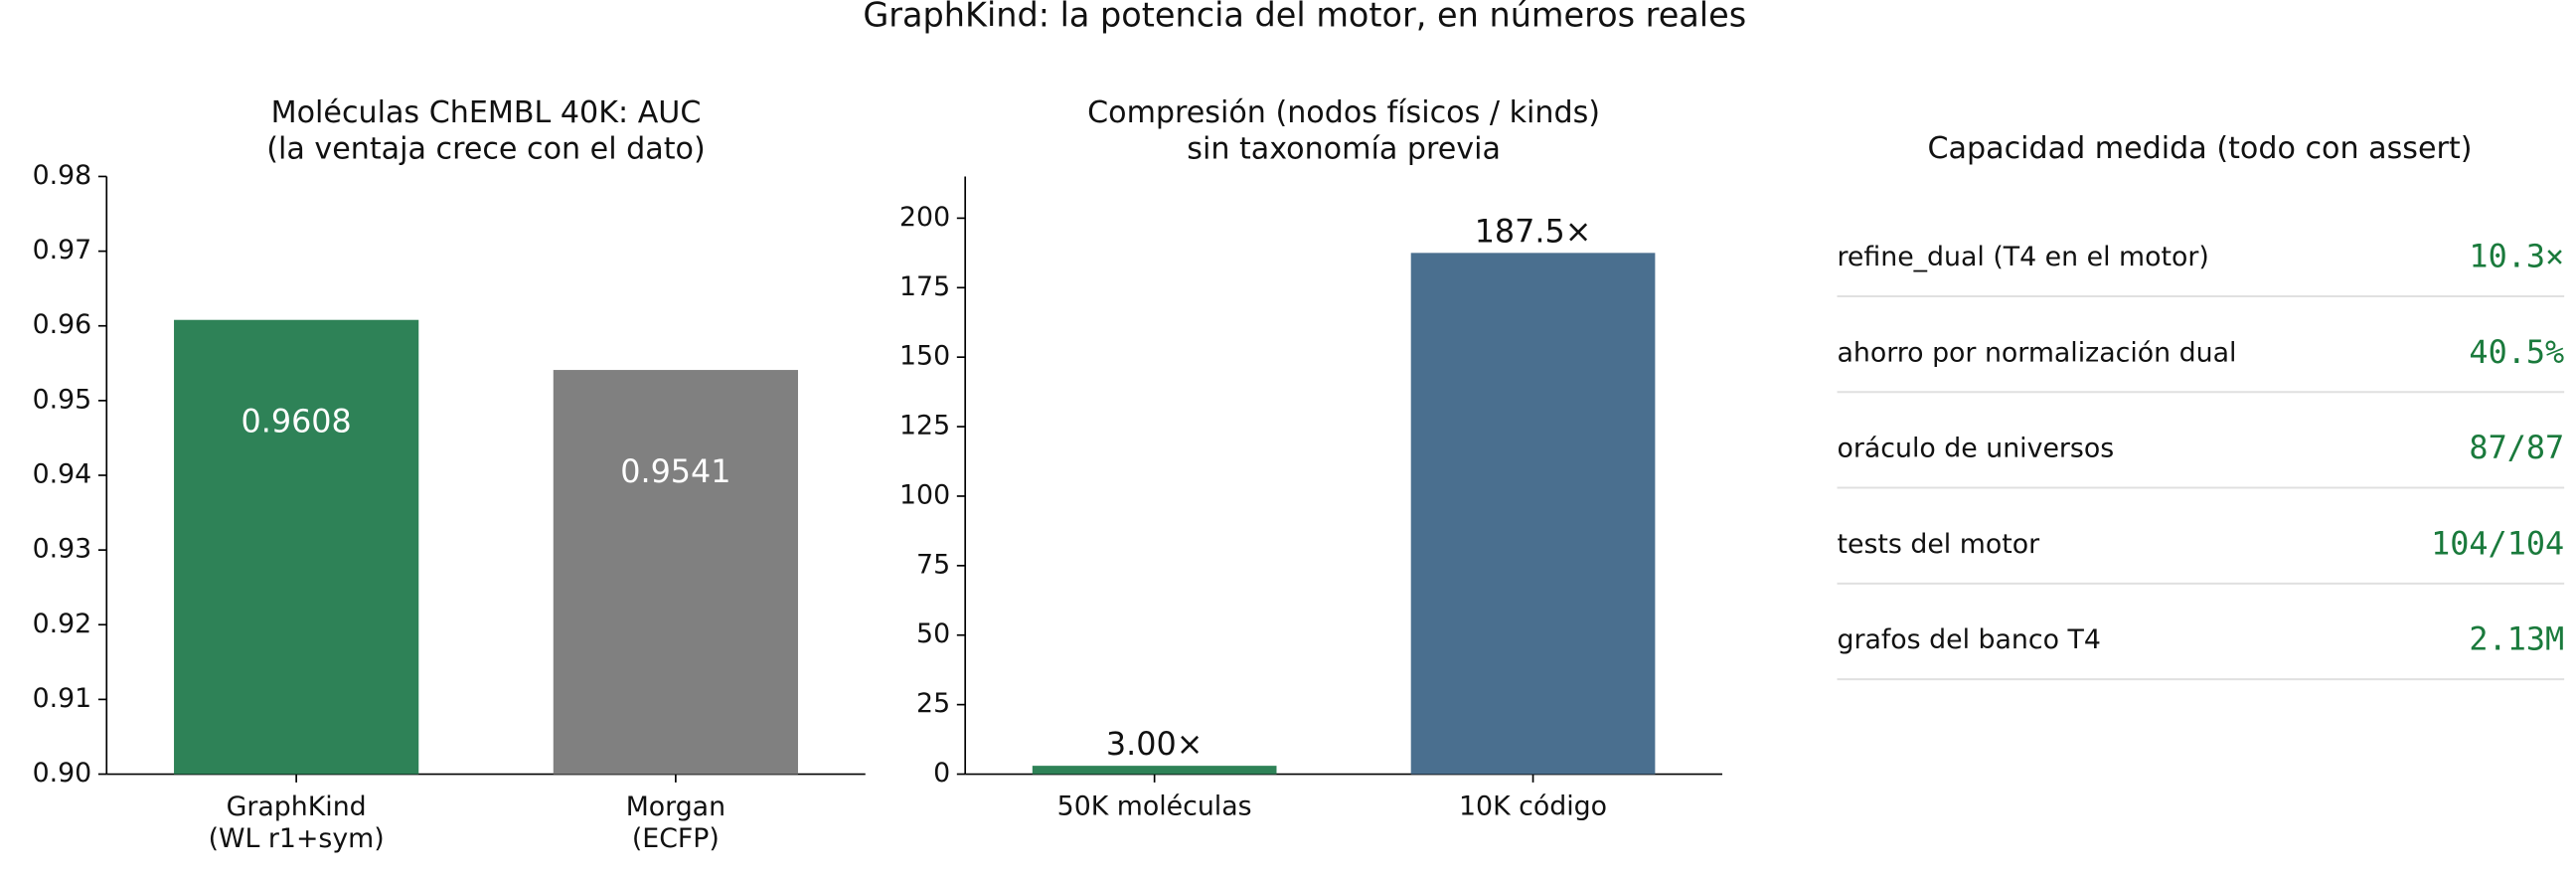 The width and height of the screenshot is (2576, 878). What do you see at coordinates (1154, 744) in the screenshot?
I see `value-label: 3.00×` at bounding box center [1154, 744].